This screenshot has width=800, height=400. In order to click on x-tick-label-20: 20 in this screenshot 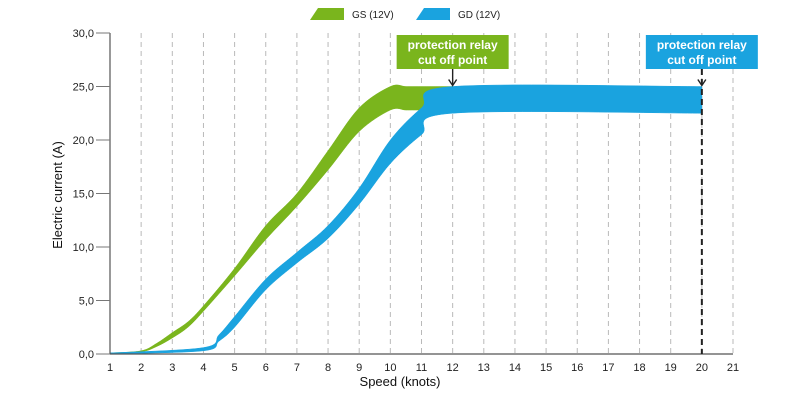, I will do `click(702, 368)`.